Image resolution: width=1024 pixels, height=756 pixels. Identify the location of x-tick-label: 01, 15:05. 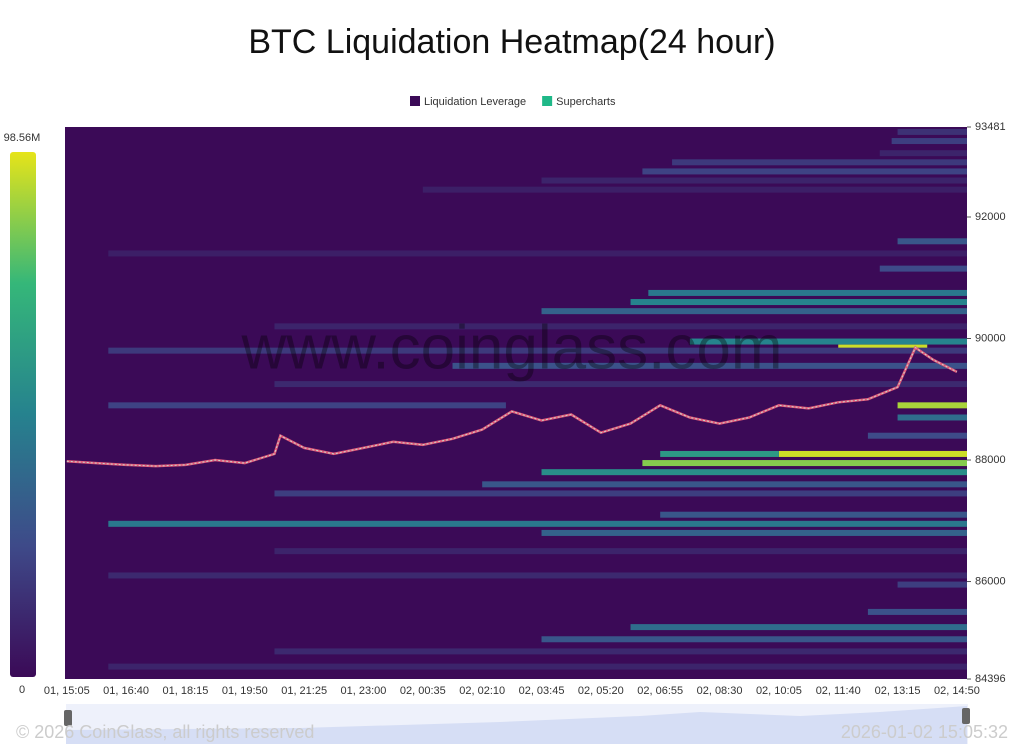
(67, 691).